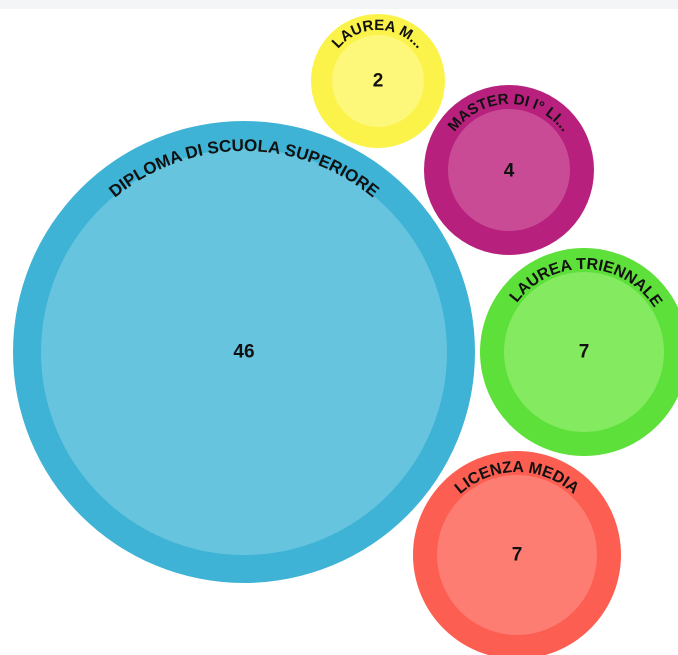  I want to click on bubble-value: 2, so click(378, 81).